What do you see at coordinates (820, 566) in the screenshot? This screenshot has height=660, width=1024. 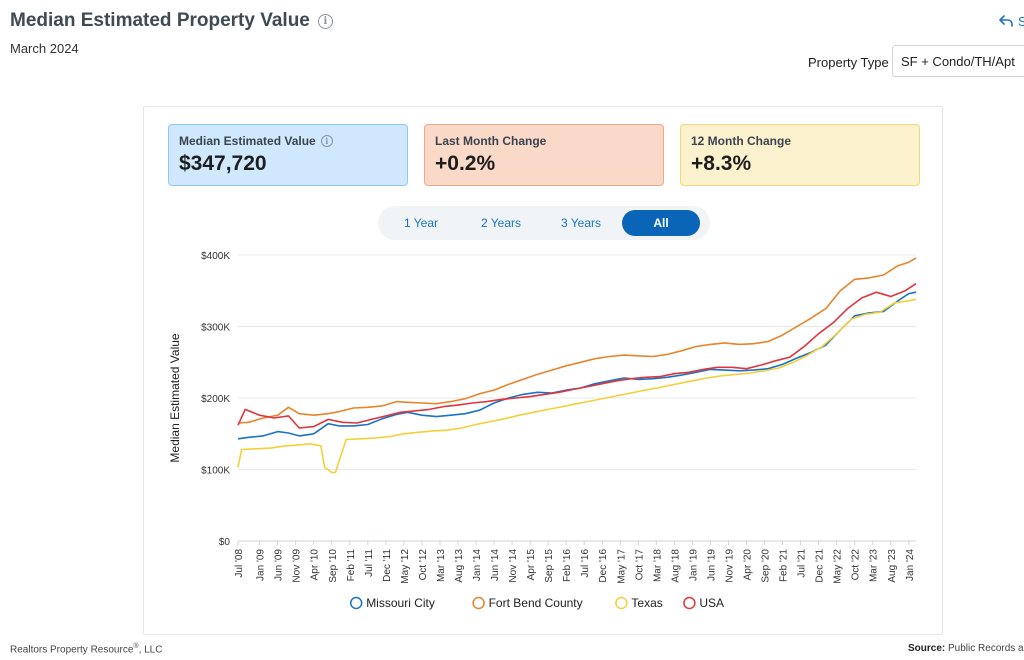 I see `x-tick-label: Dec '21` at bounding box center [820, 566].